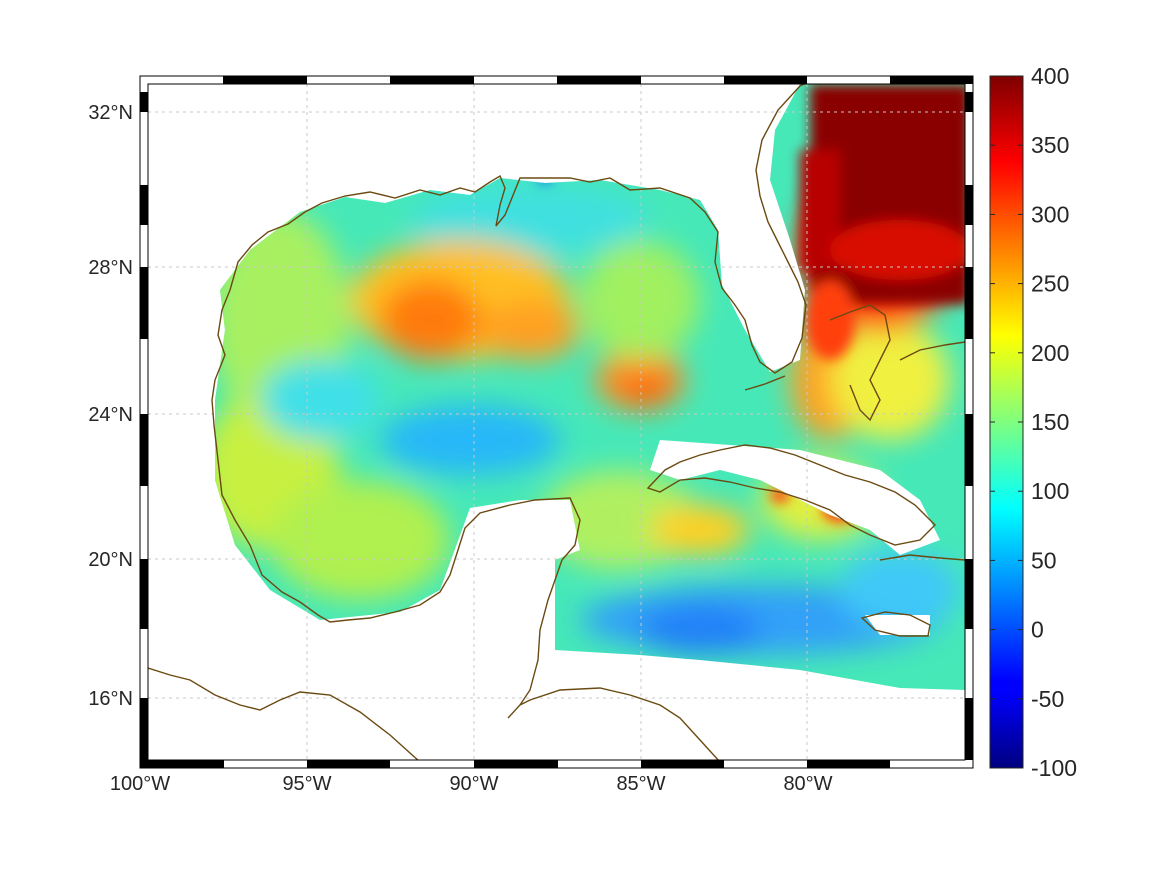 The image size is (1167, 875). I want to click on florida-keys, so click(765, 383).